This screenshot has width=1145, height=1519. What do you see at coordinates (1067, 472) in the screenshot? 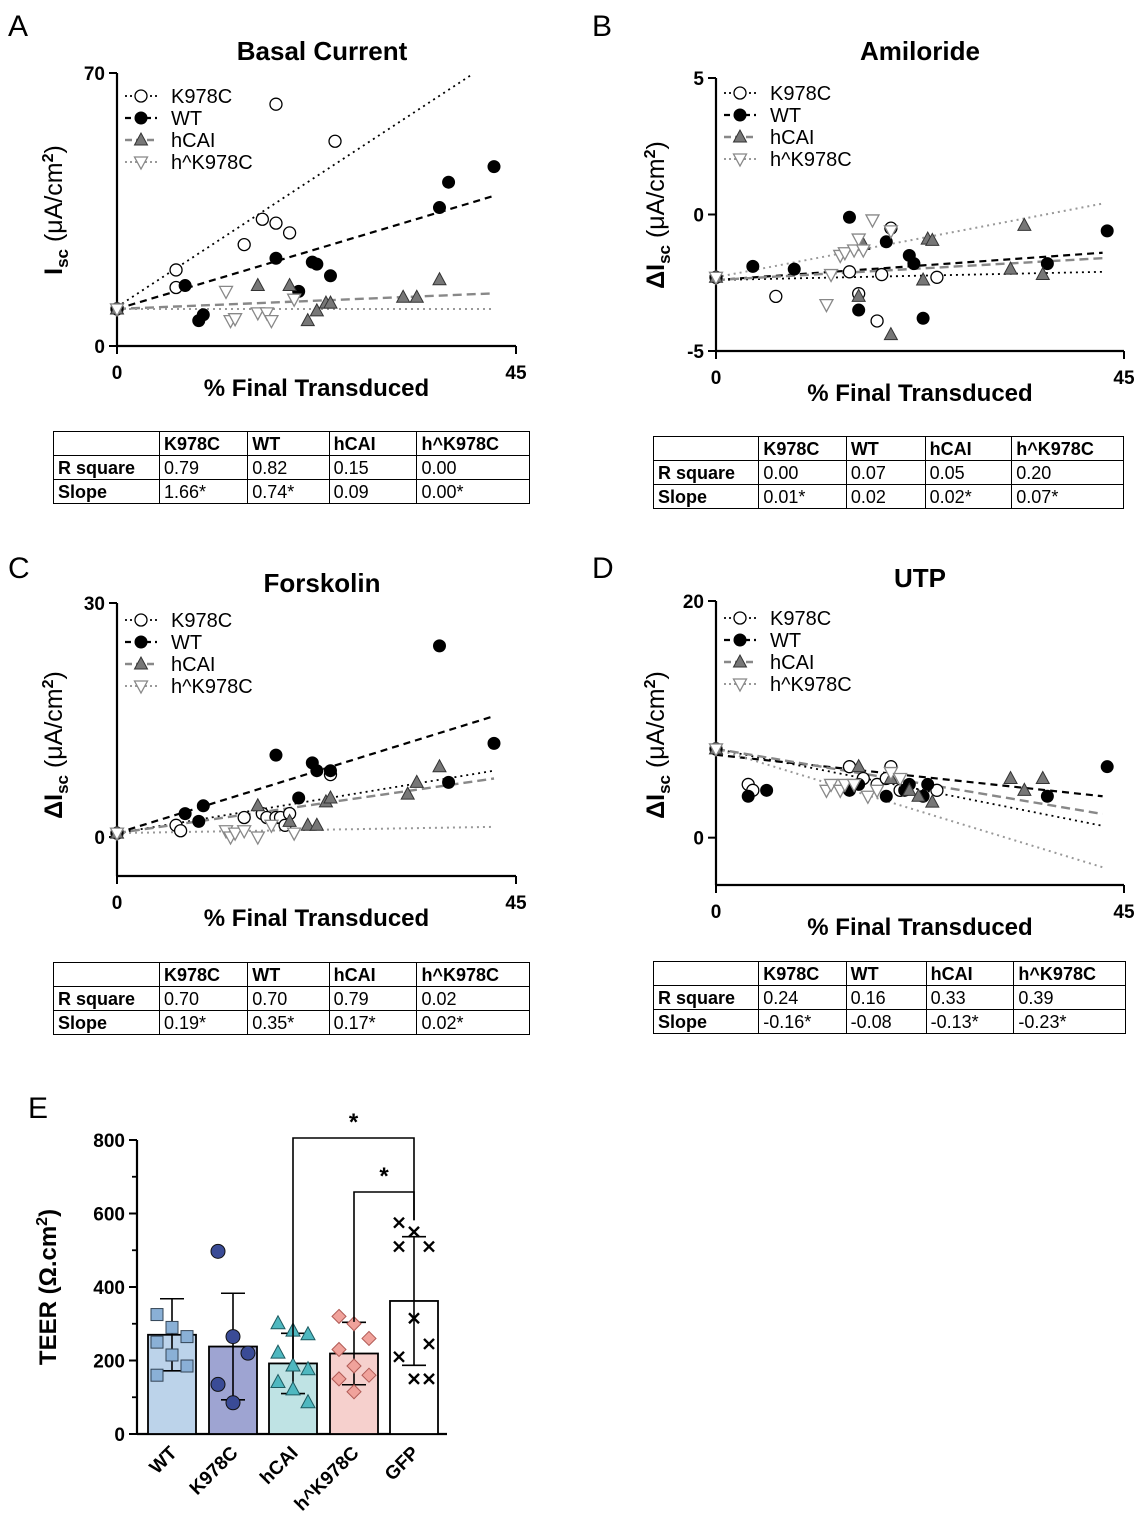
I see `table-cell: 0.20` at bounding box center [1067, 472].